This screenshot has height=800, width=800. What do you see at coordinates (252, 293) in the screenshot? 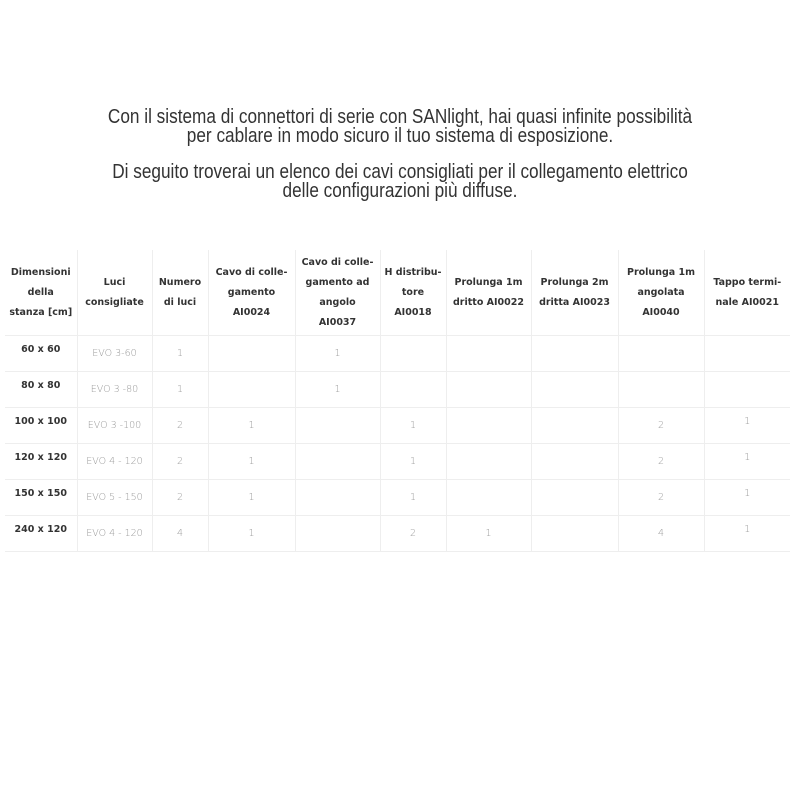
I see `column-header: Cavo di colle-gamento AI0024` at bounding box center [252, 293].